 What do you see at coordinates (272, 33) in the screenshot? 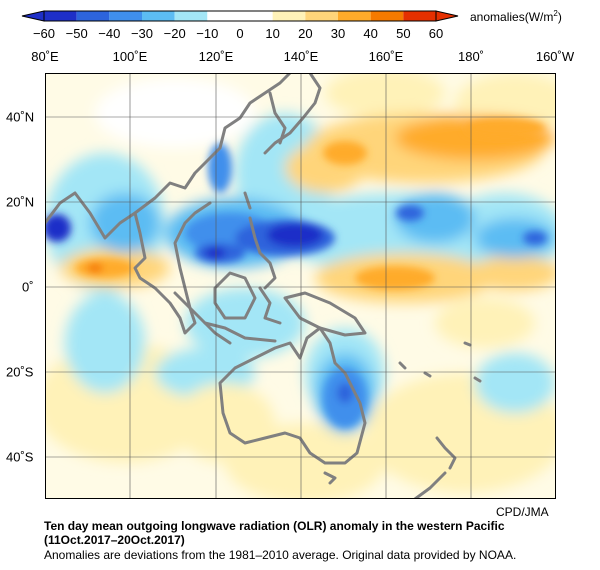
I see `colorbar-tick-label: 10` at bounding box center [272, 33].